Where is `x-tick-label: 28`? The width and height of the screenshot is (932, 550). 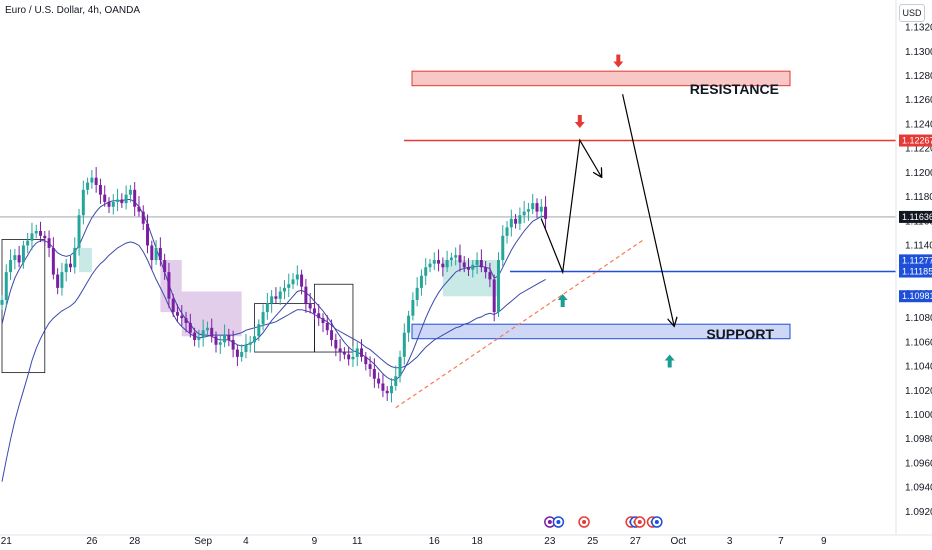
x-tick-label: 28 is located at coordinates (135, 541).